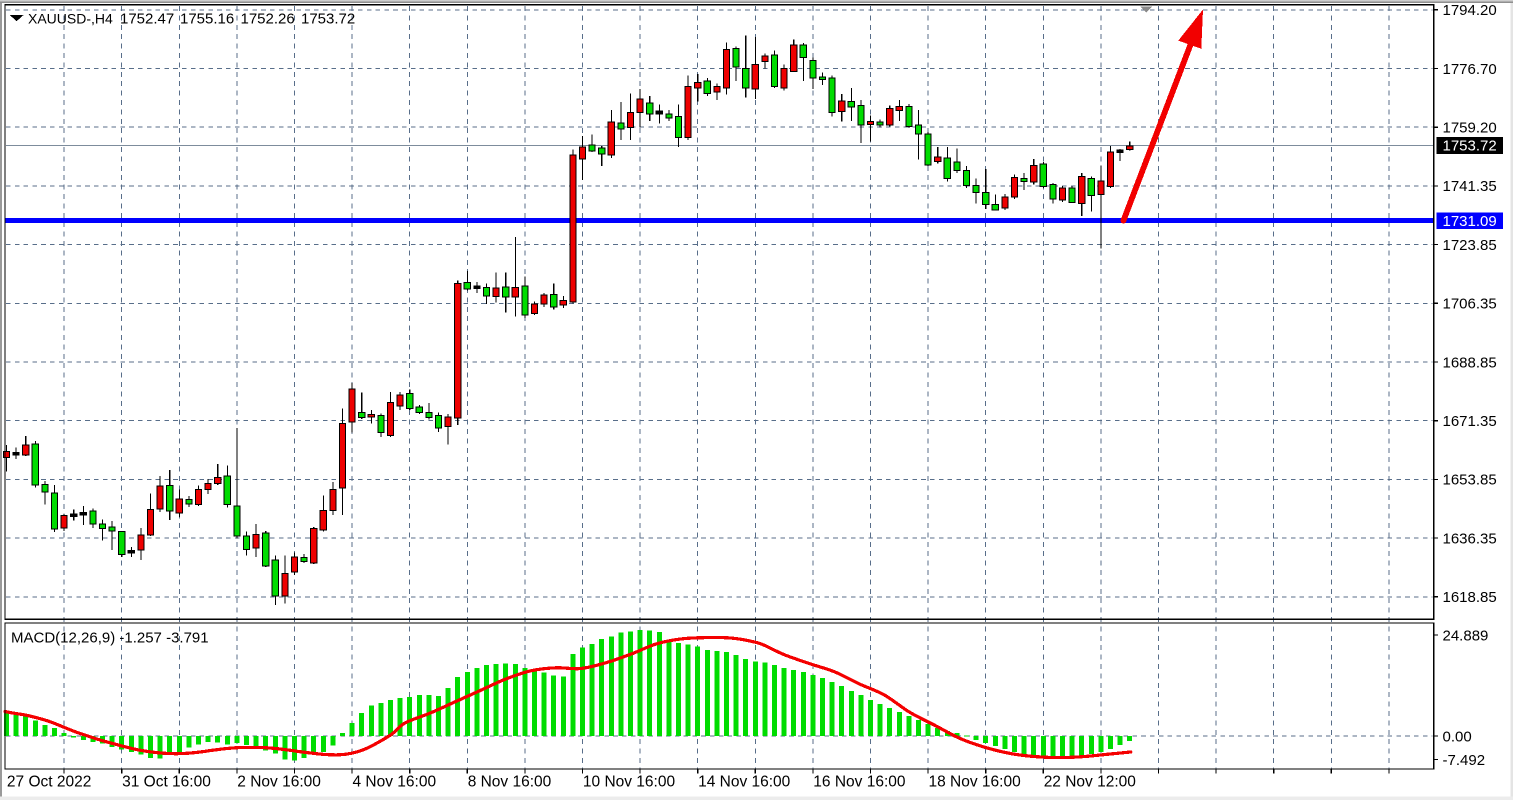 The width and height of the screenshot is (1513, 800). Describe the element at coordinates (1470, 421) in the screenshot. I see `svg-text: 1671.35` at that location.